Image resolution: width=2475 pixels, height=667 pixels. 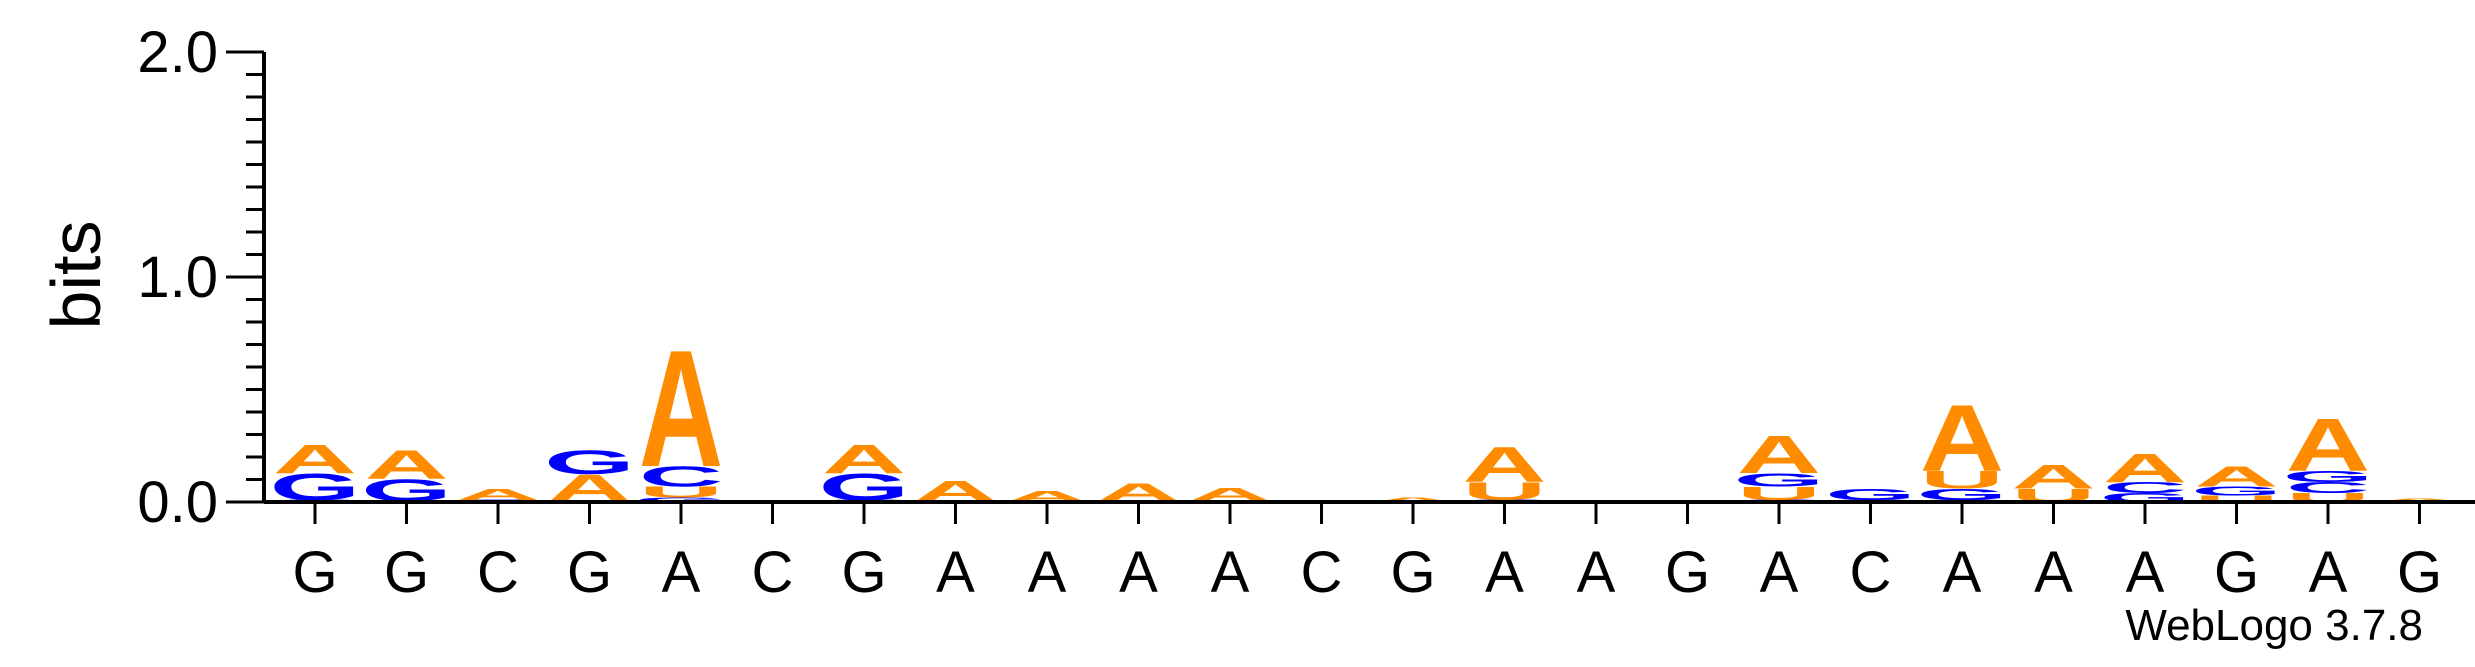 I want to click on logo-stack: UA, so click(x=2053, y=482).